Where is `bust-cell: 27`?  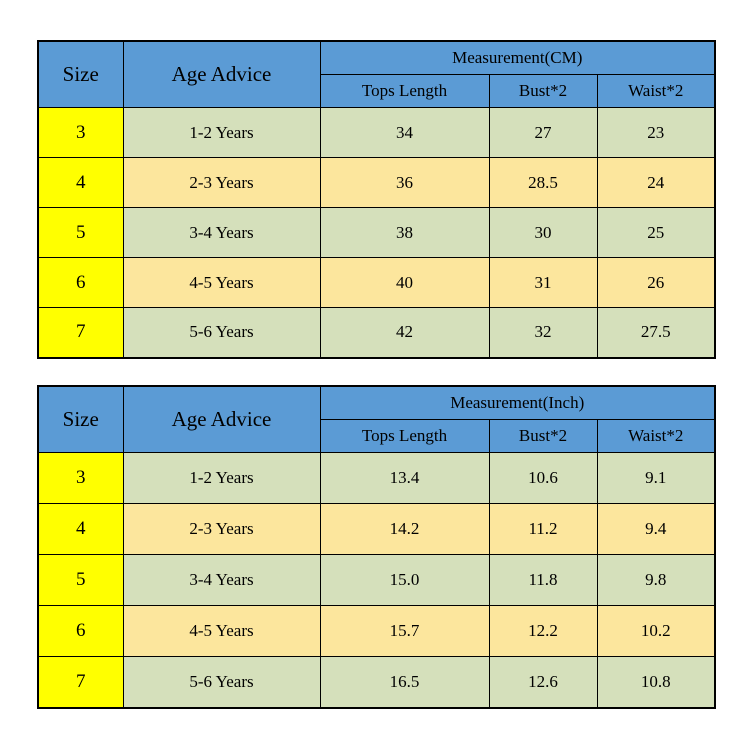
bust-cell: 27 is located at coordinates (543, 132).